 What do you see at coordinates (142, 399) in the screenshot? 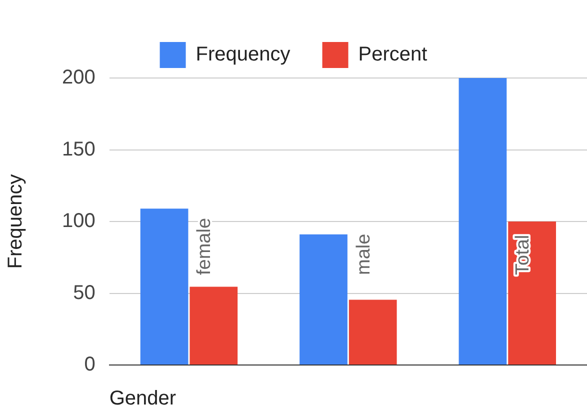
I see `x-axis-title: Gender` at bounding box center [142, 399].